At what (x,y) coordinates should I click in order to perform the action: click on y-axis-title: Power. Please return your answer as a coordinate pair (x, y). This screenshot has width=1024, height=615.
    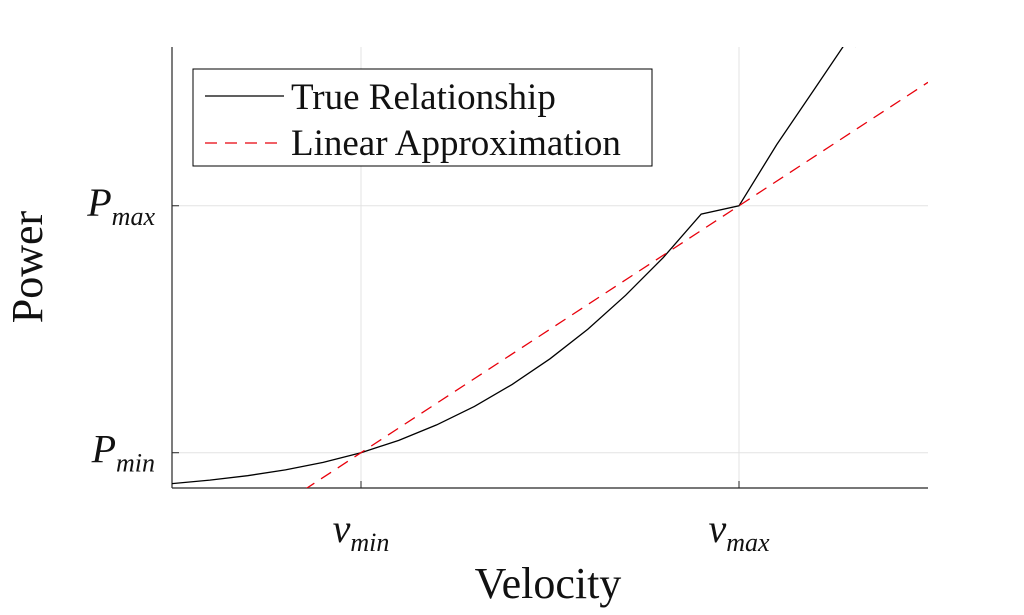
    Looking at the image, I should click on (27, 266).